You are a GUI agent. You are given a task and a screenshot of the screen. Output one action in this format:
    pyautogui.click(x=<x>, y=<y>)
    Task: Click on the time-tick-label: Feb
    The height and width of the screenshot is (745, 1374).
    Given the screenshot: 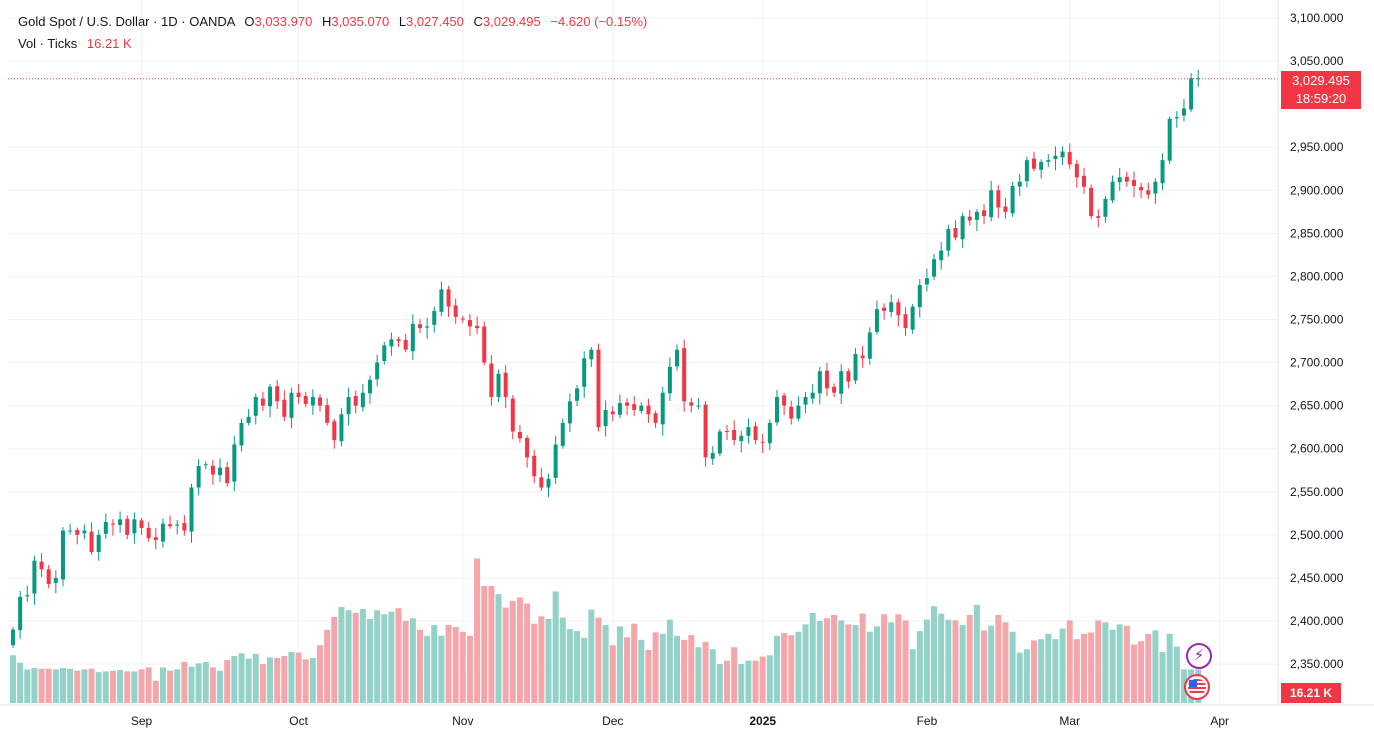 What is the action you would take?
    pyautogui.click(x=927, y=721)
    